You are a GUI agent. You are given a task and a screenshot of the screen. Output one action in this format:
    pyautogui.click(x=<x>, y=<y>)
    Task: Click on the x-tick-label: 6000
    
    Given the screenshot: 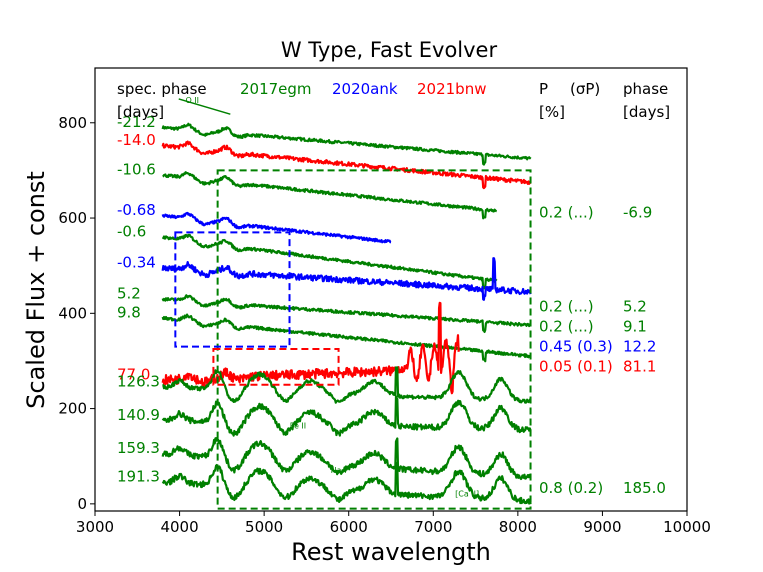 What is the action you would take?
    pyautogui.click(x=349, y=527)
    